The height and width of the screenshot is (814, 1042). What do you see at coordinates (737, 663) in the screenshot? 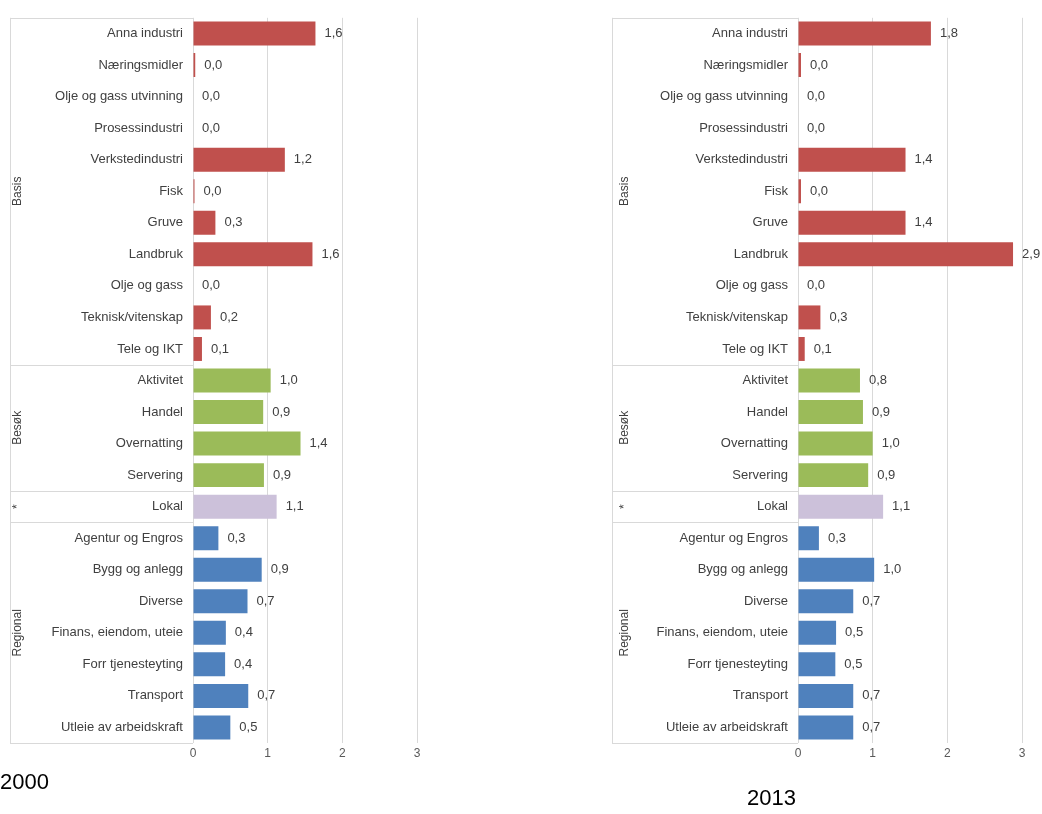
I see `y-tick-label: Forr tjenesteyting` at bounding box center [737, 663].